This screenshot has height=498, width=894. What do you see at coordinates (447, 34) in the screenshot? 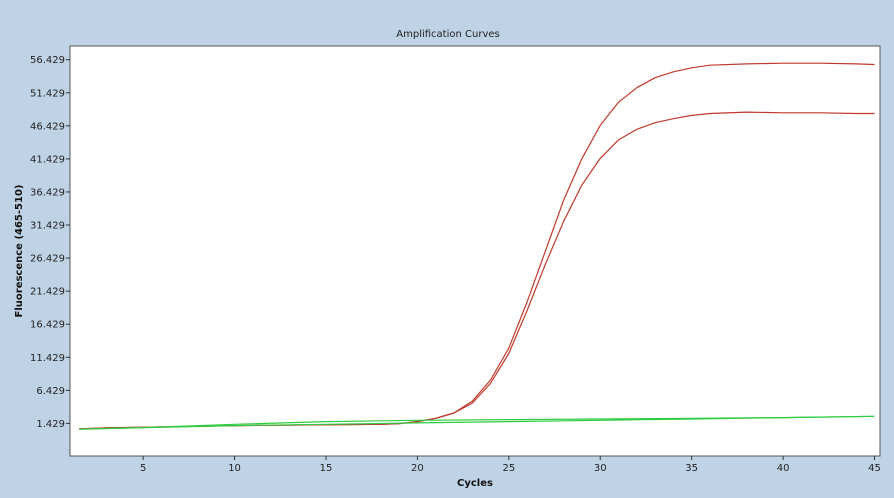
I see `chart-title: Amplification Curves` at bounding box center [447, 34].